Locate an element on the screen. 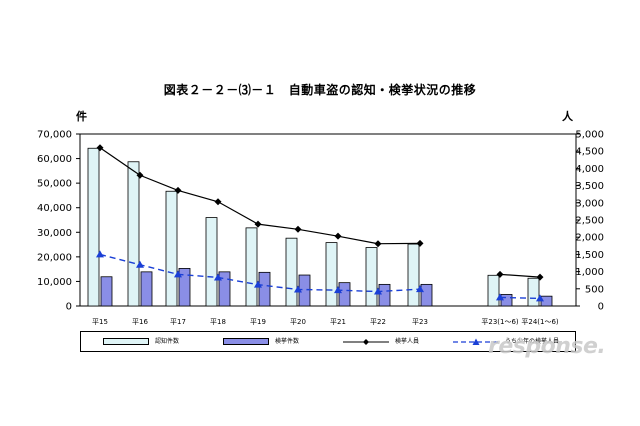 The image size is (640, 426). x-category-label: 平17 is located at coordinates (178, 322).